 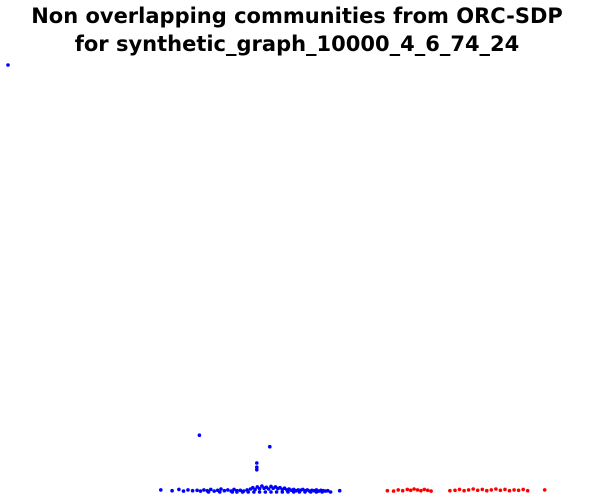 I want to click on chart-title-line-2: for synthetic_graph_10000_4_6_74_24, so click(x=297, y=44).